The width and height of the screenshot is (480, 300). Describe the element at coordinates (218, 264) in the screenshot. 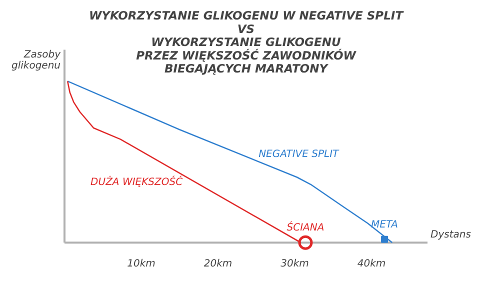

I see `x-tick-label: 20km` at that location.